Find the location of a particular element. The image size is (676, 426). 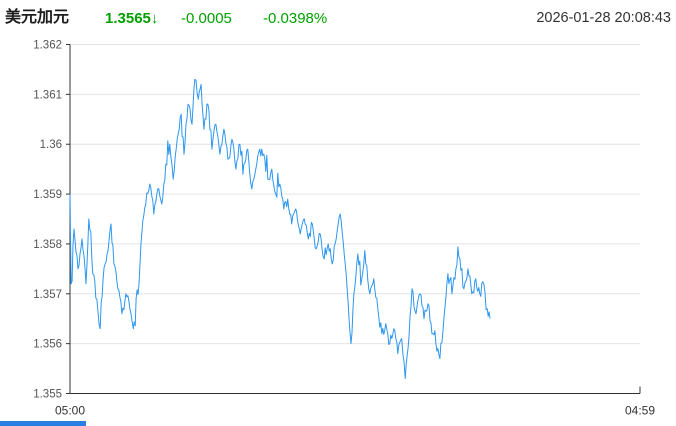

current-price: 1.3565↓ is located at coordinates (132, 18).